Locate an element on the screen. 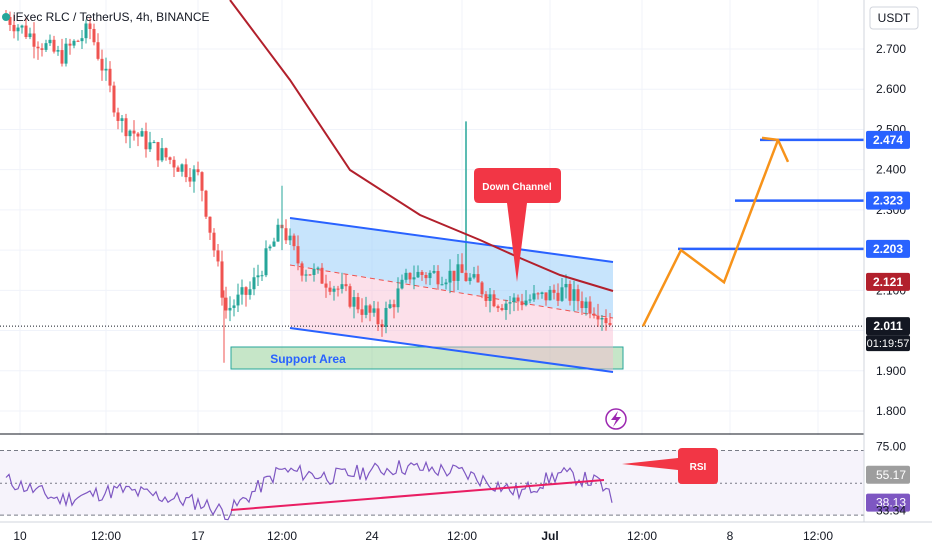 The height and width of the screenshot is (550, 932). rsi-tick-label: 33.34 is located at coordinates (891, 511).